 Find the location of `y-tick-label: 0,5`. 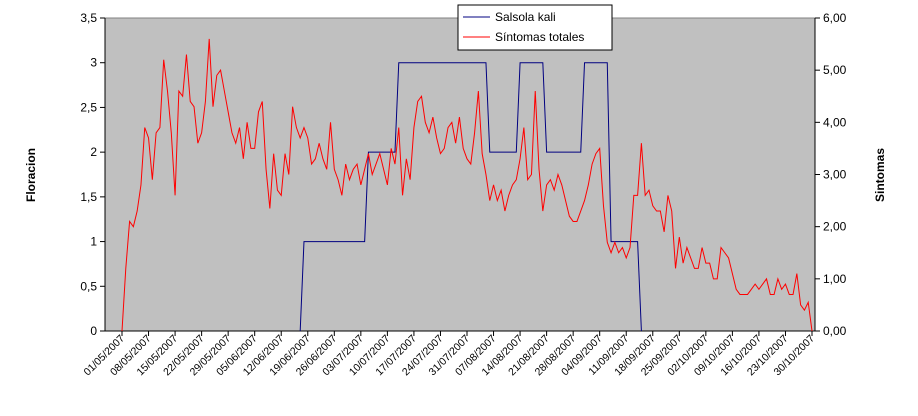

y-tick-label: 0,5 is located at coordinates (88, 286).